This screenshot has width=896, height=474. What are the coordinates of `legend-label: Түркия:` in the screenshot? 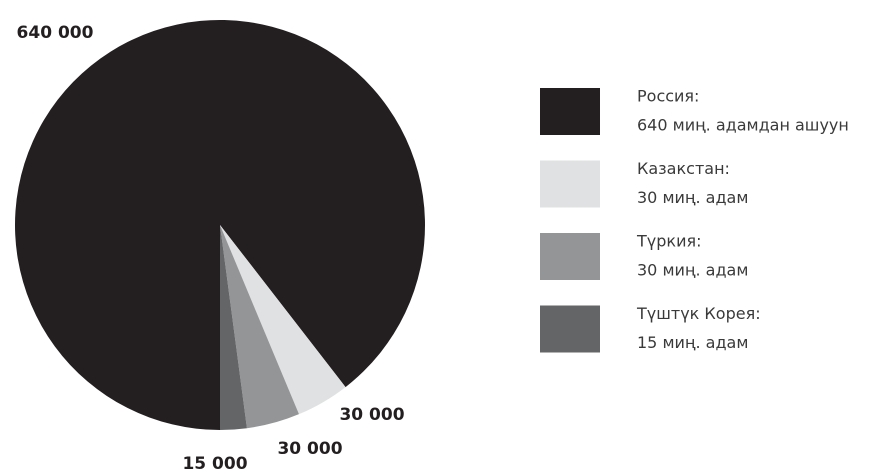 It's located at (668, 241).